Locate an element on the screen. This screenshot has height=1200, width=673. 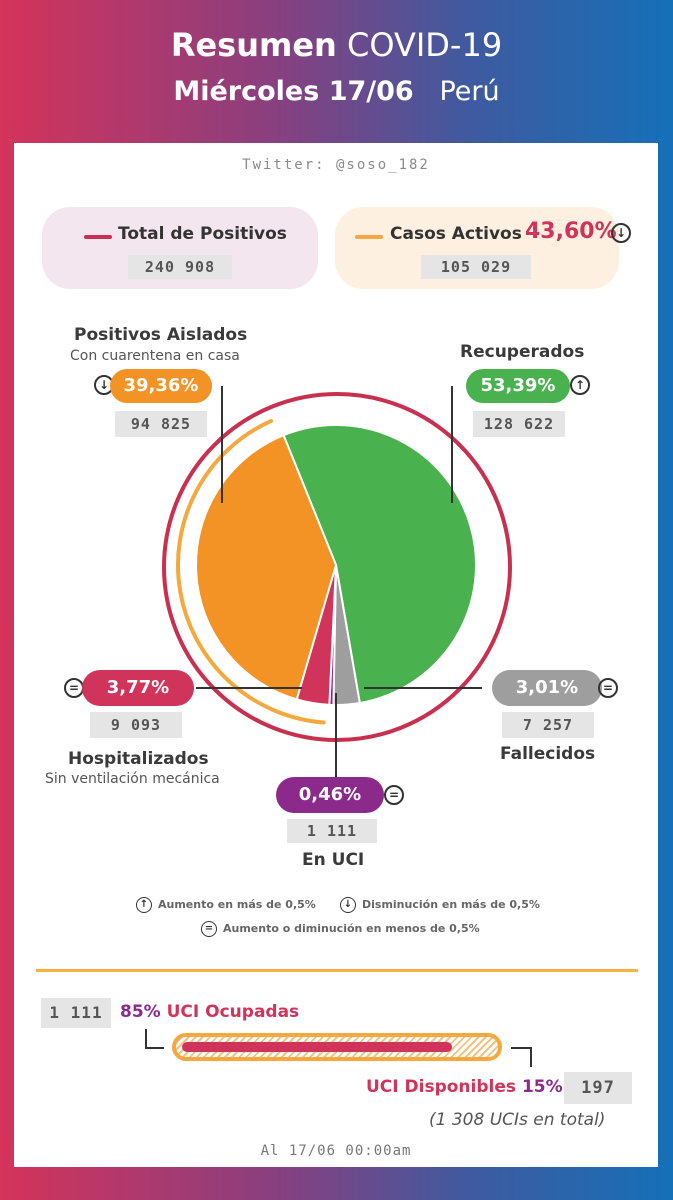
uci-occupied-label: UCI Ocupadas is located at coordinates (233, 1012).